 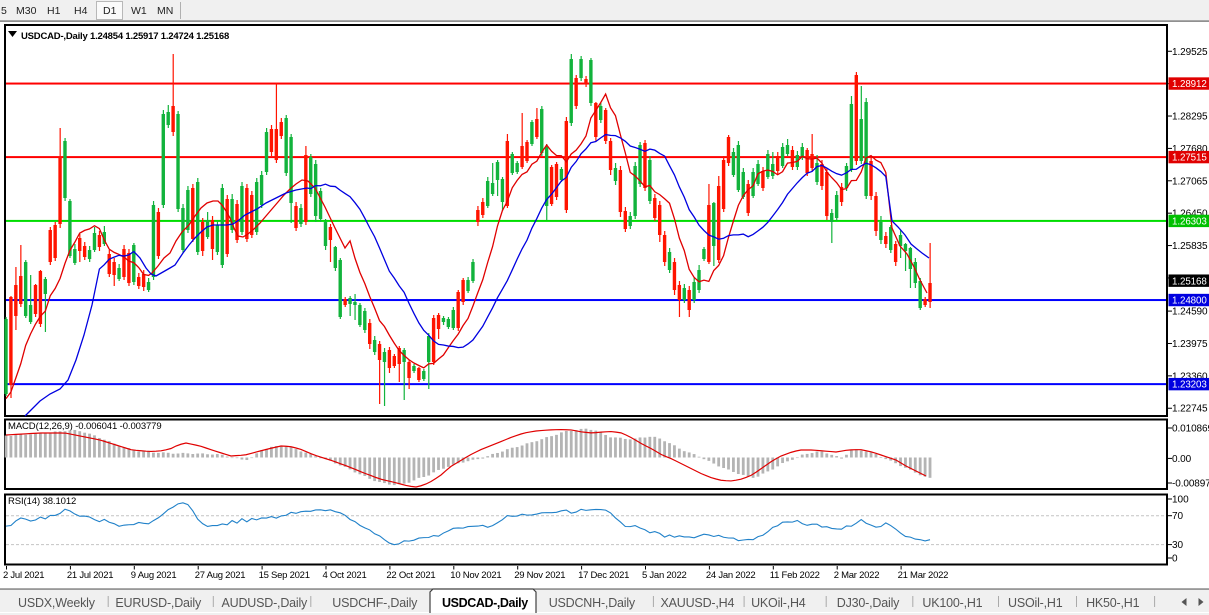 I want to click on svg-text: USDCHF-,Daily, so click(x=375, y=603).